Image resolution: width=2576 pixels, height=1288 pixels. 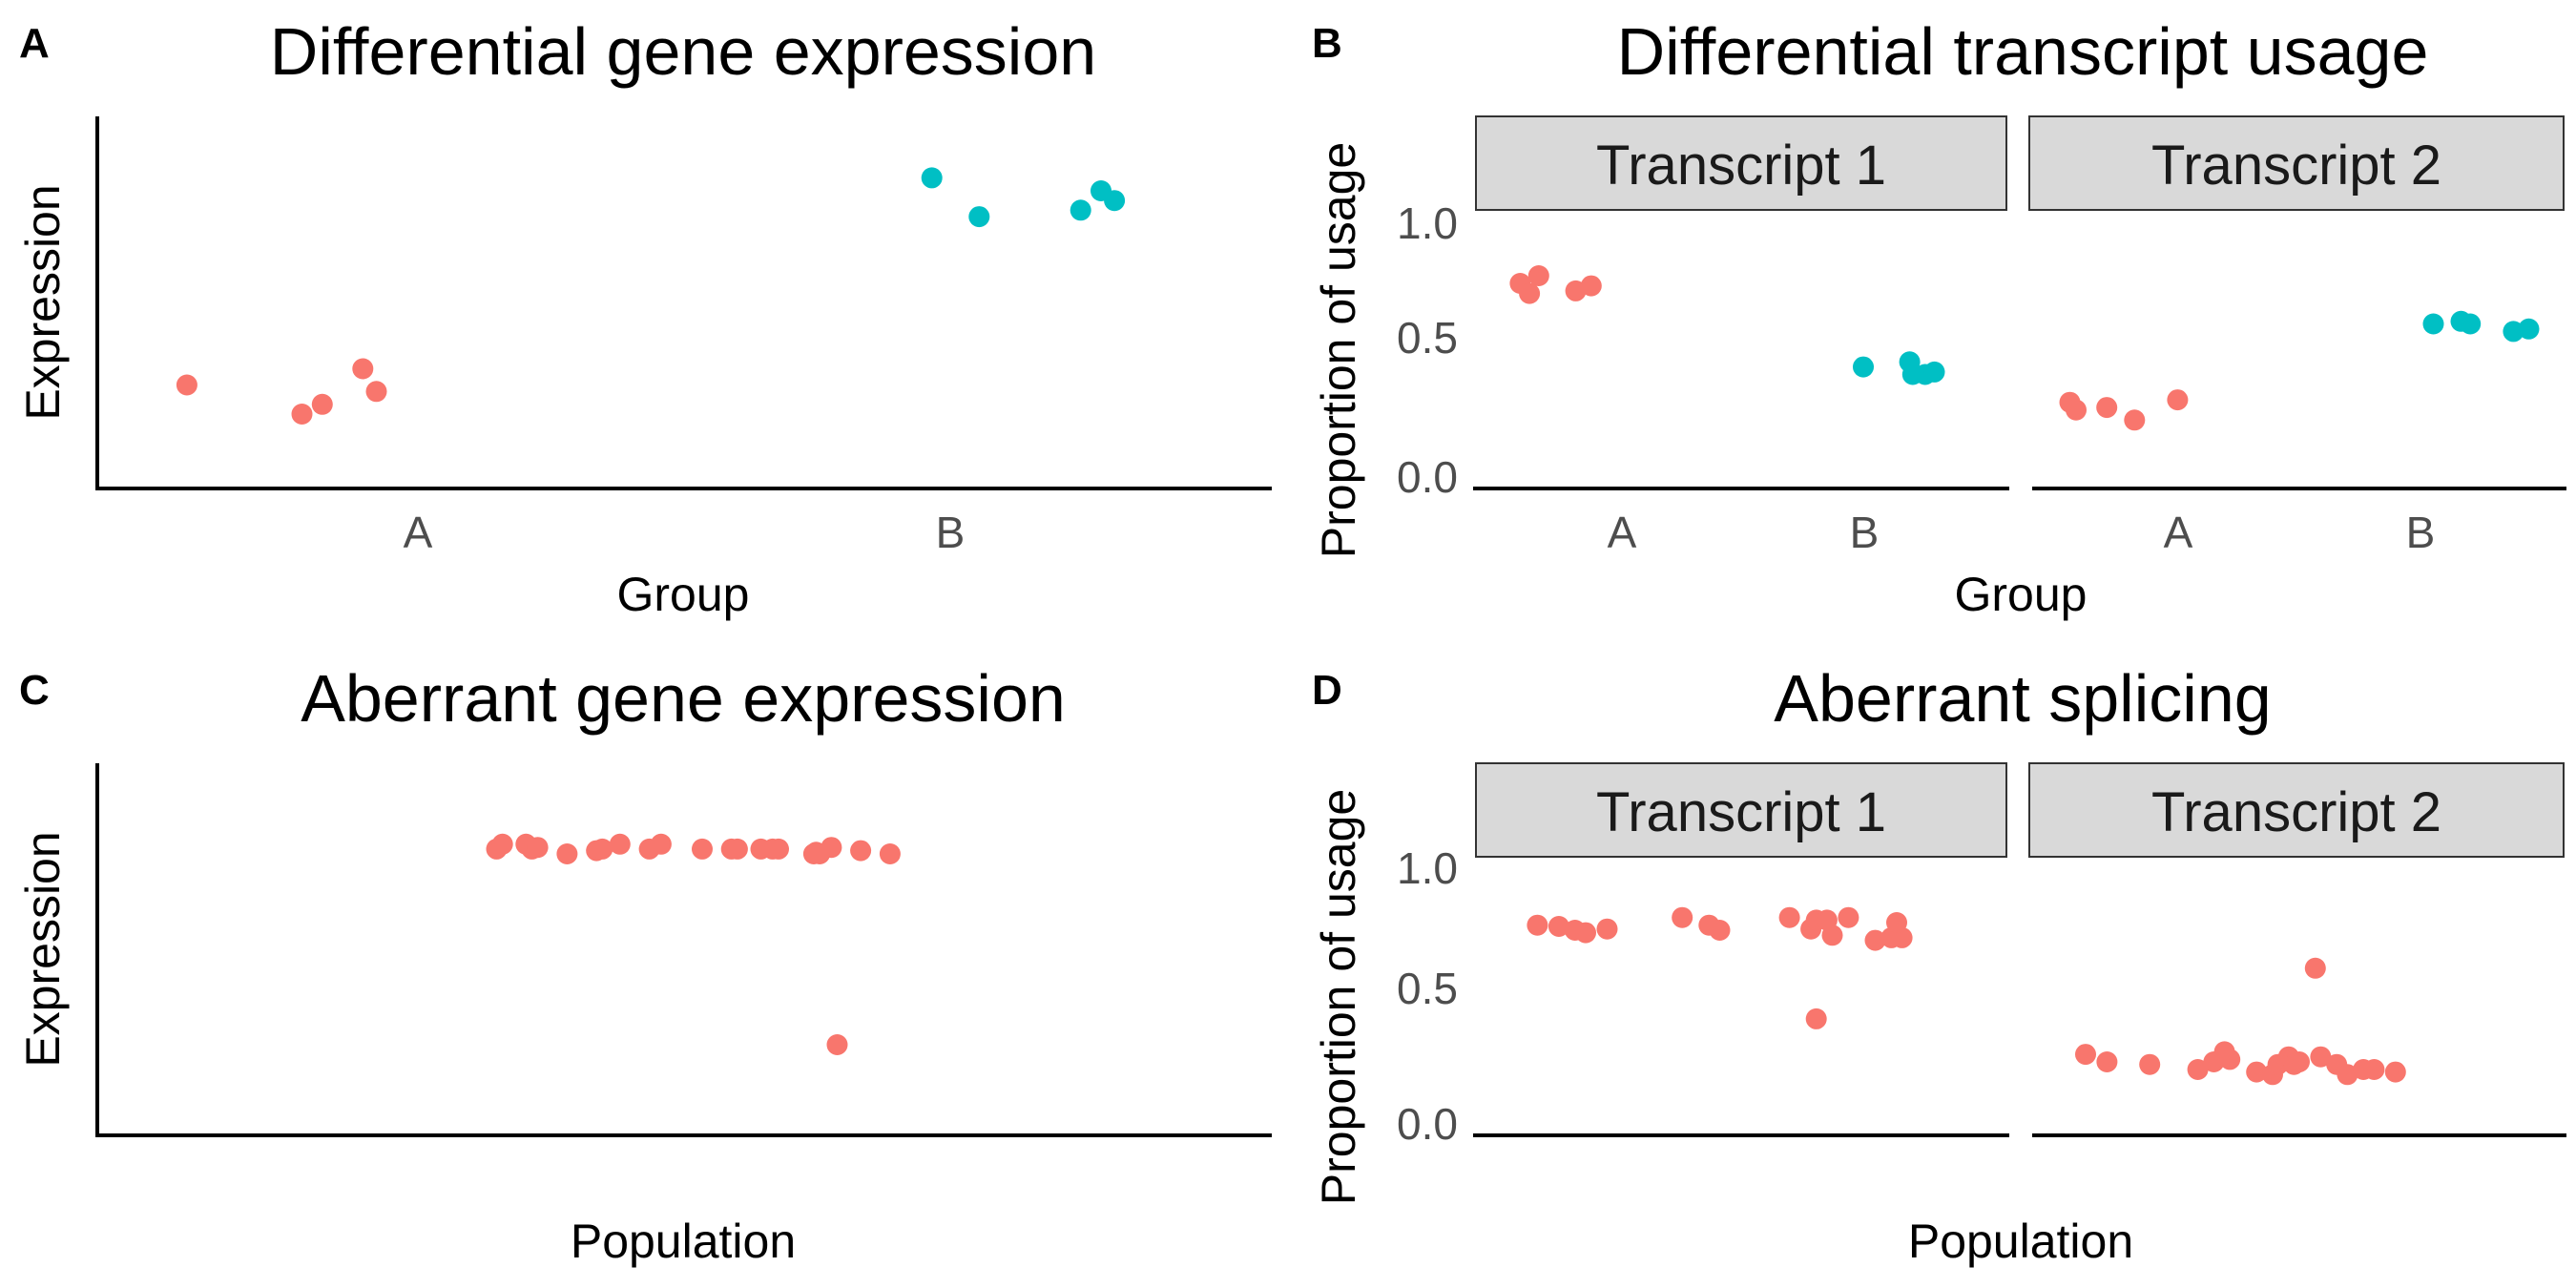 What do you see at coordinates (1327, 690) in the screenshot?
I see `panel-letter-d: D` at bounding box center [1327, 690].